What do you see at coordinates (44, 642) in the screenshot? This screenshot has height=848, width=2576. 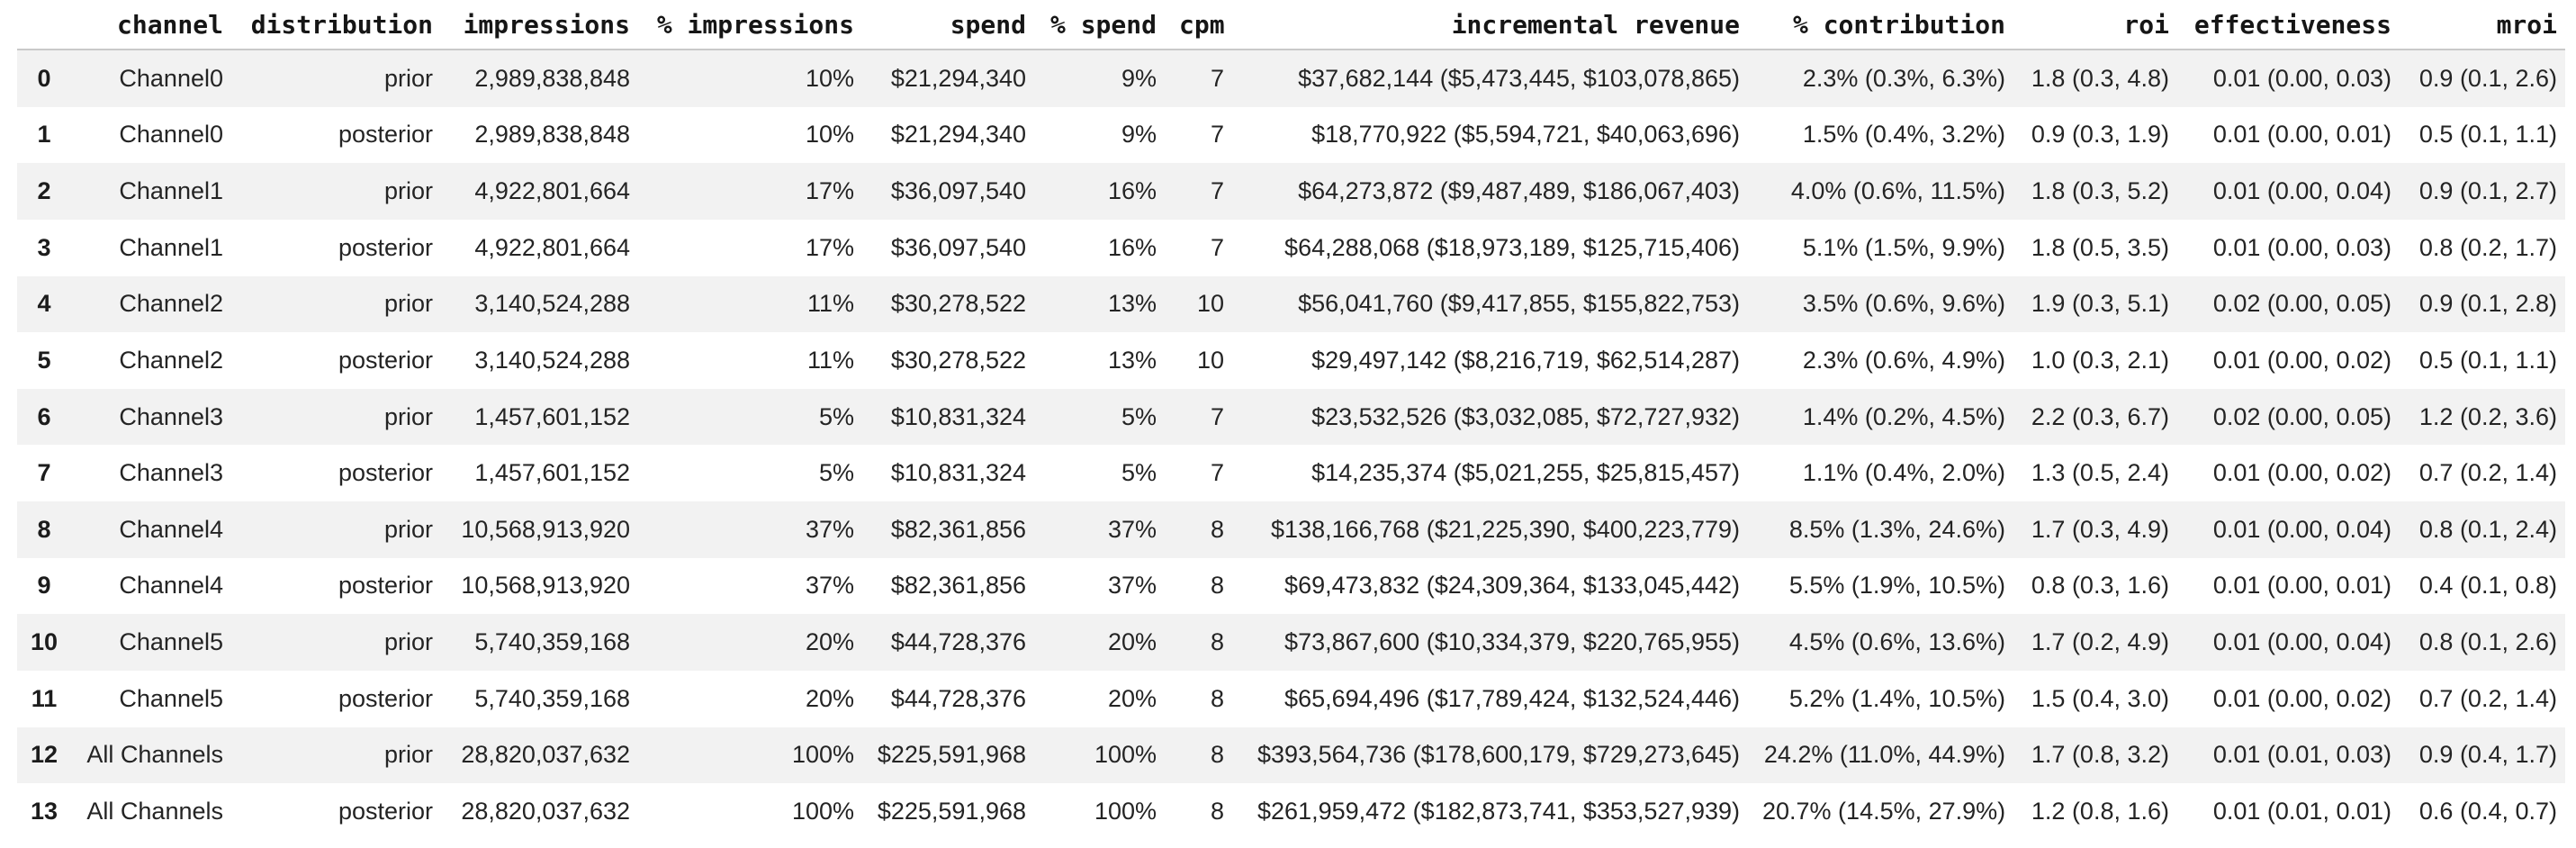 I see `row-index-cell: 10` at bounding box center [44, 642].